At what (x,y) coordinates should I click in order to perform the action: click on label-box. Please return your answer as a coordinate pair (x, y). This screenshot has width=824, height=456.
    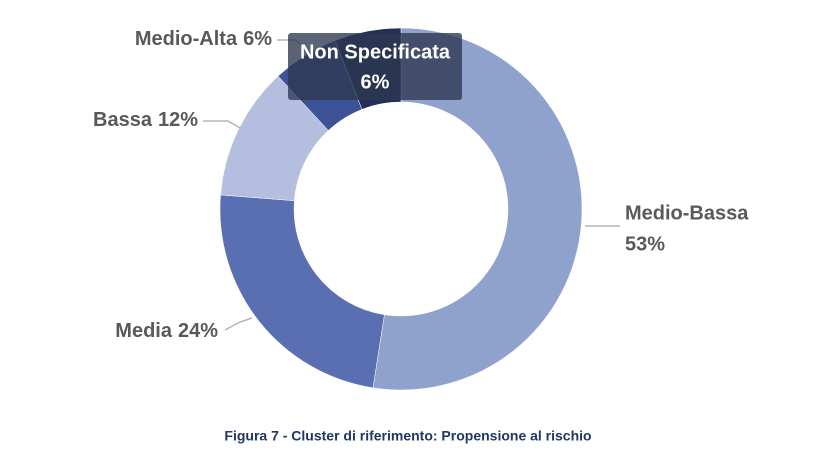
    Looking at the image, I should click on (375, 66).